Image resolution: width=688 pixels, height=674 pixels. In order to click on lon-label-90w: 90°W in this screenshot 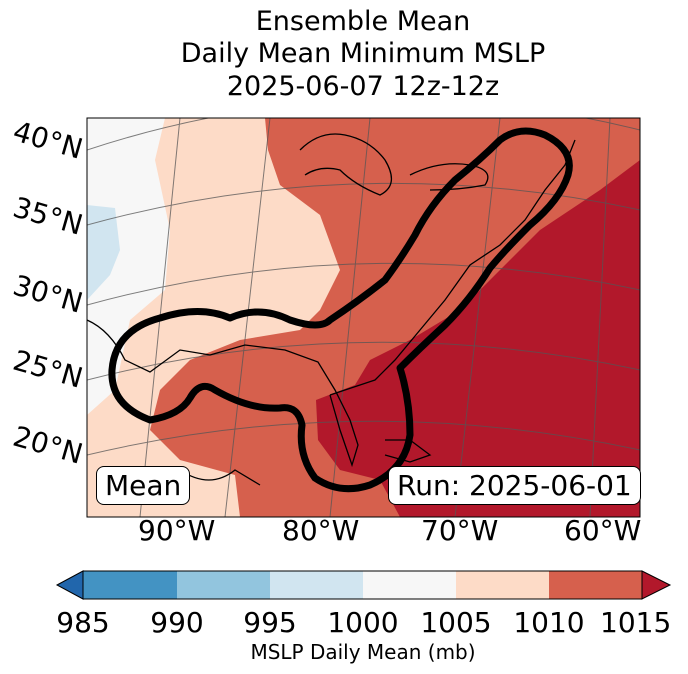, I will do `click(177, 530)`.